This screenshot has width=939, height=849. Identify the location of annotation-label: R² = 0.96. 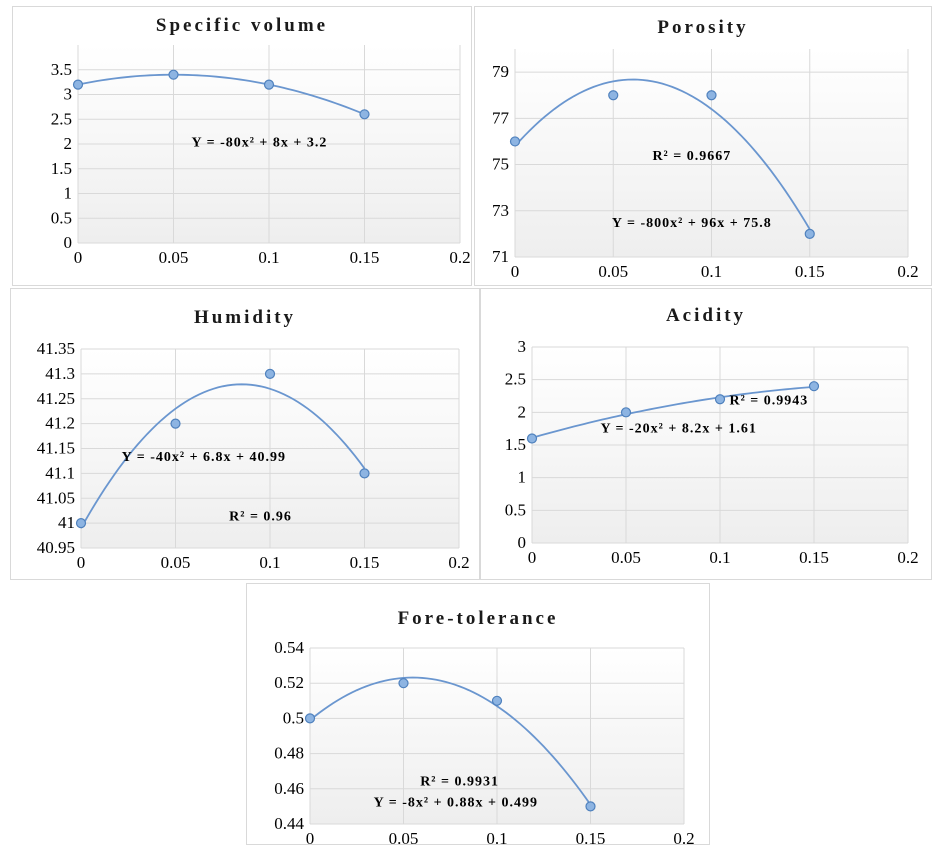
(260, 517).